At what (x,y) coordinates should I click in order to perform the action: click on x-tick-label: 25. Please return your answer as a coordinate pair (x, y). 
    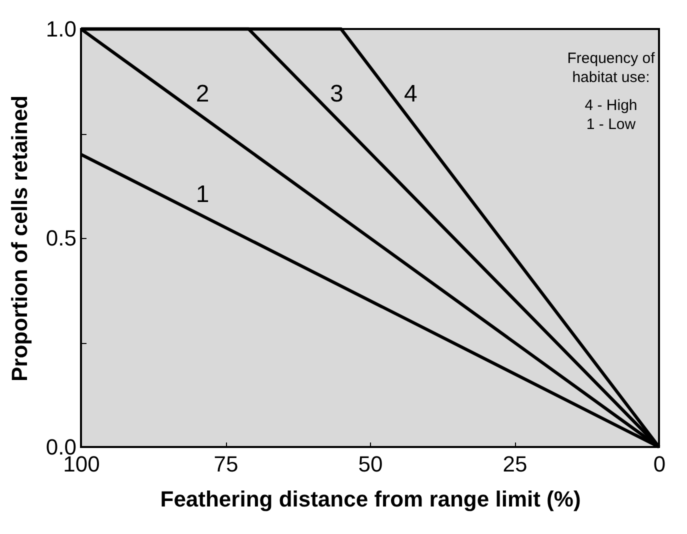
    Looking at the image, I should click on (515, 464).